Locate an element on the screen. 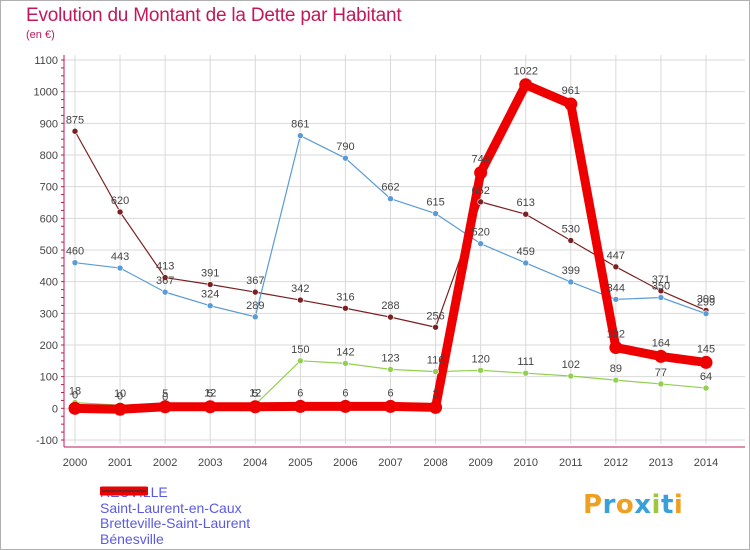 This screenshot has width=750, height=550. data-label-1: 289 is located at coordinates (255, 306).